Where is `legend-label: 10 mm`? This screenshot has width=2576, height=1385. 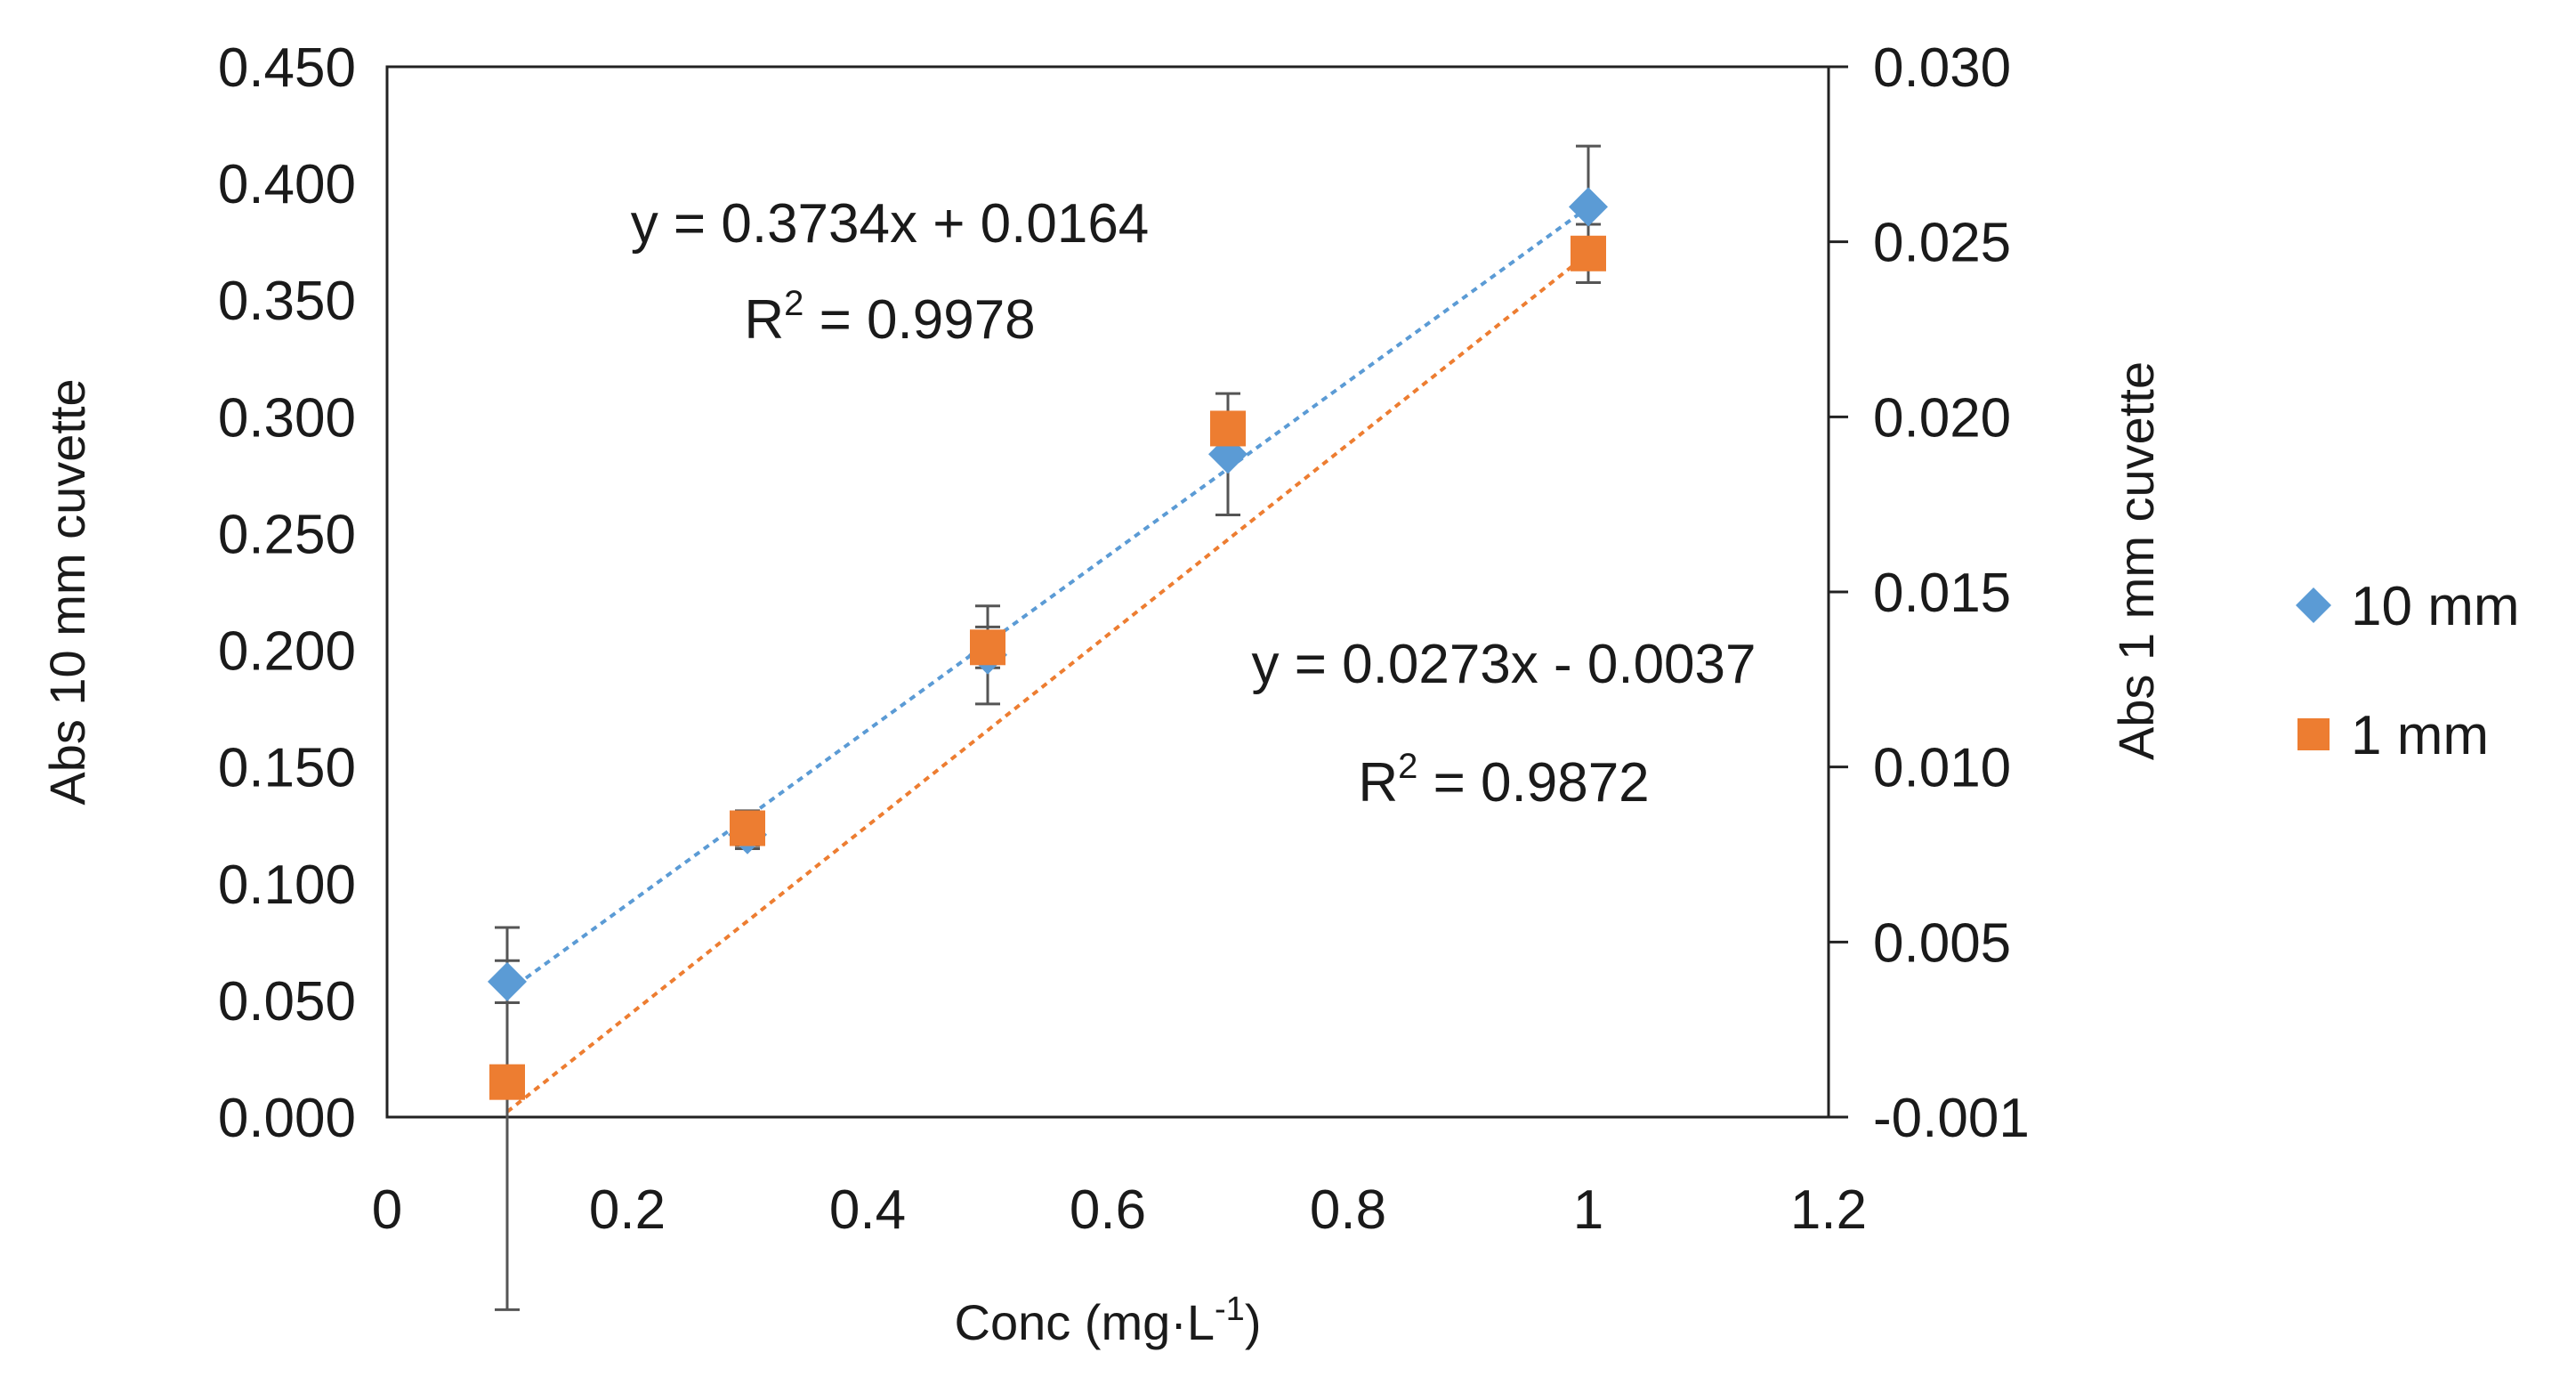 legend-label: 10 mm is located at coordinates (2435, 606).